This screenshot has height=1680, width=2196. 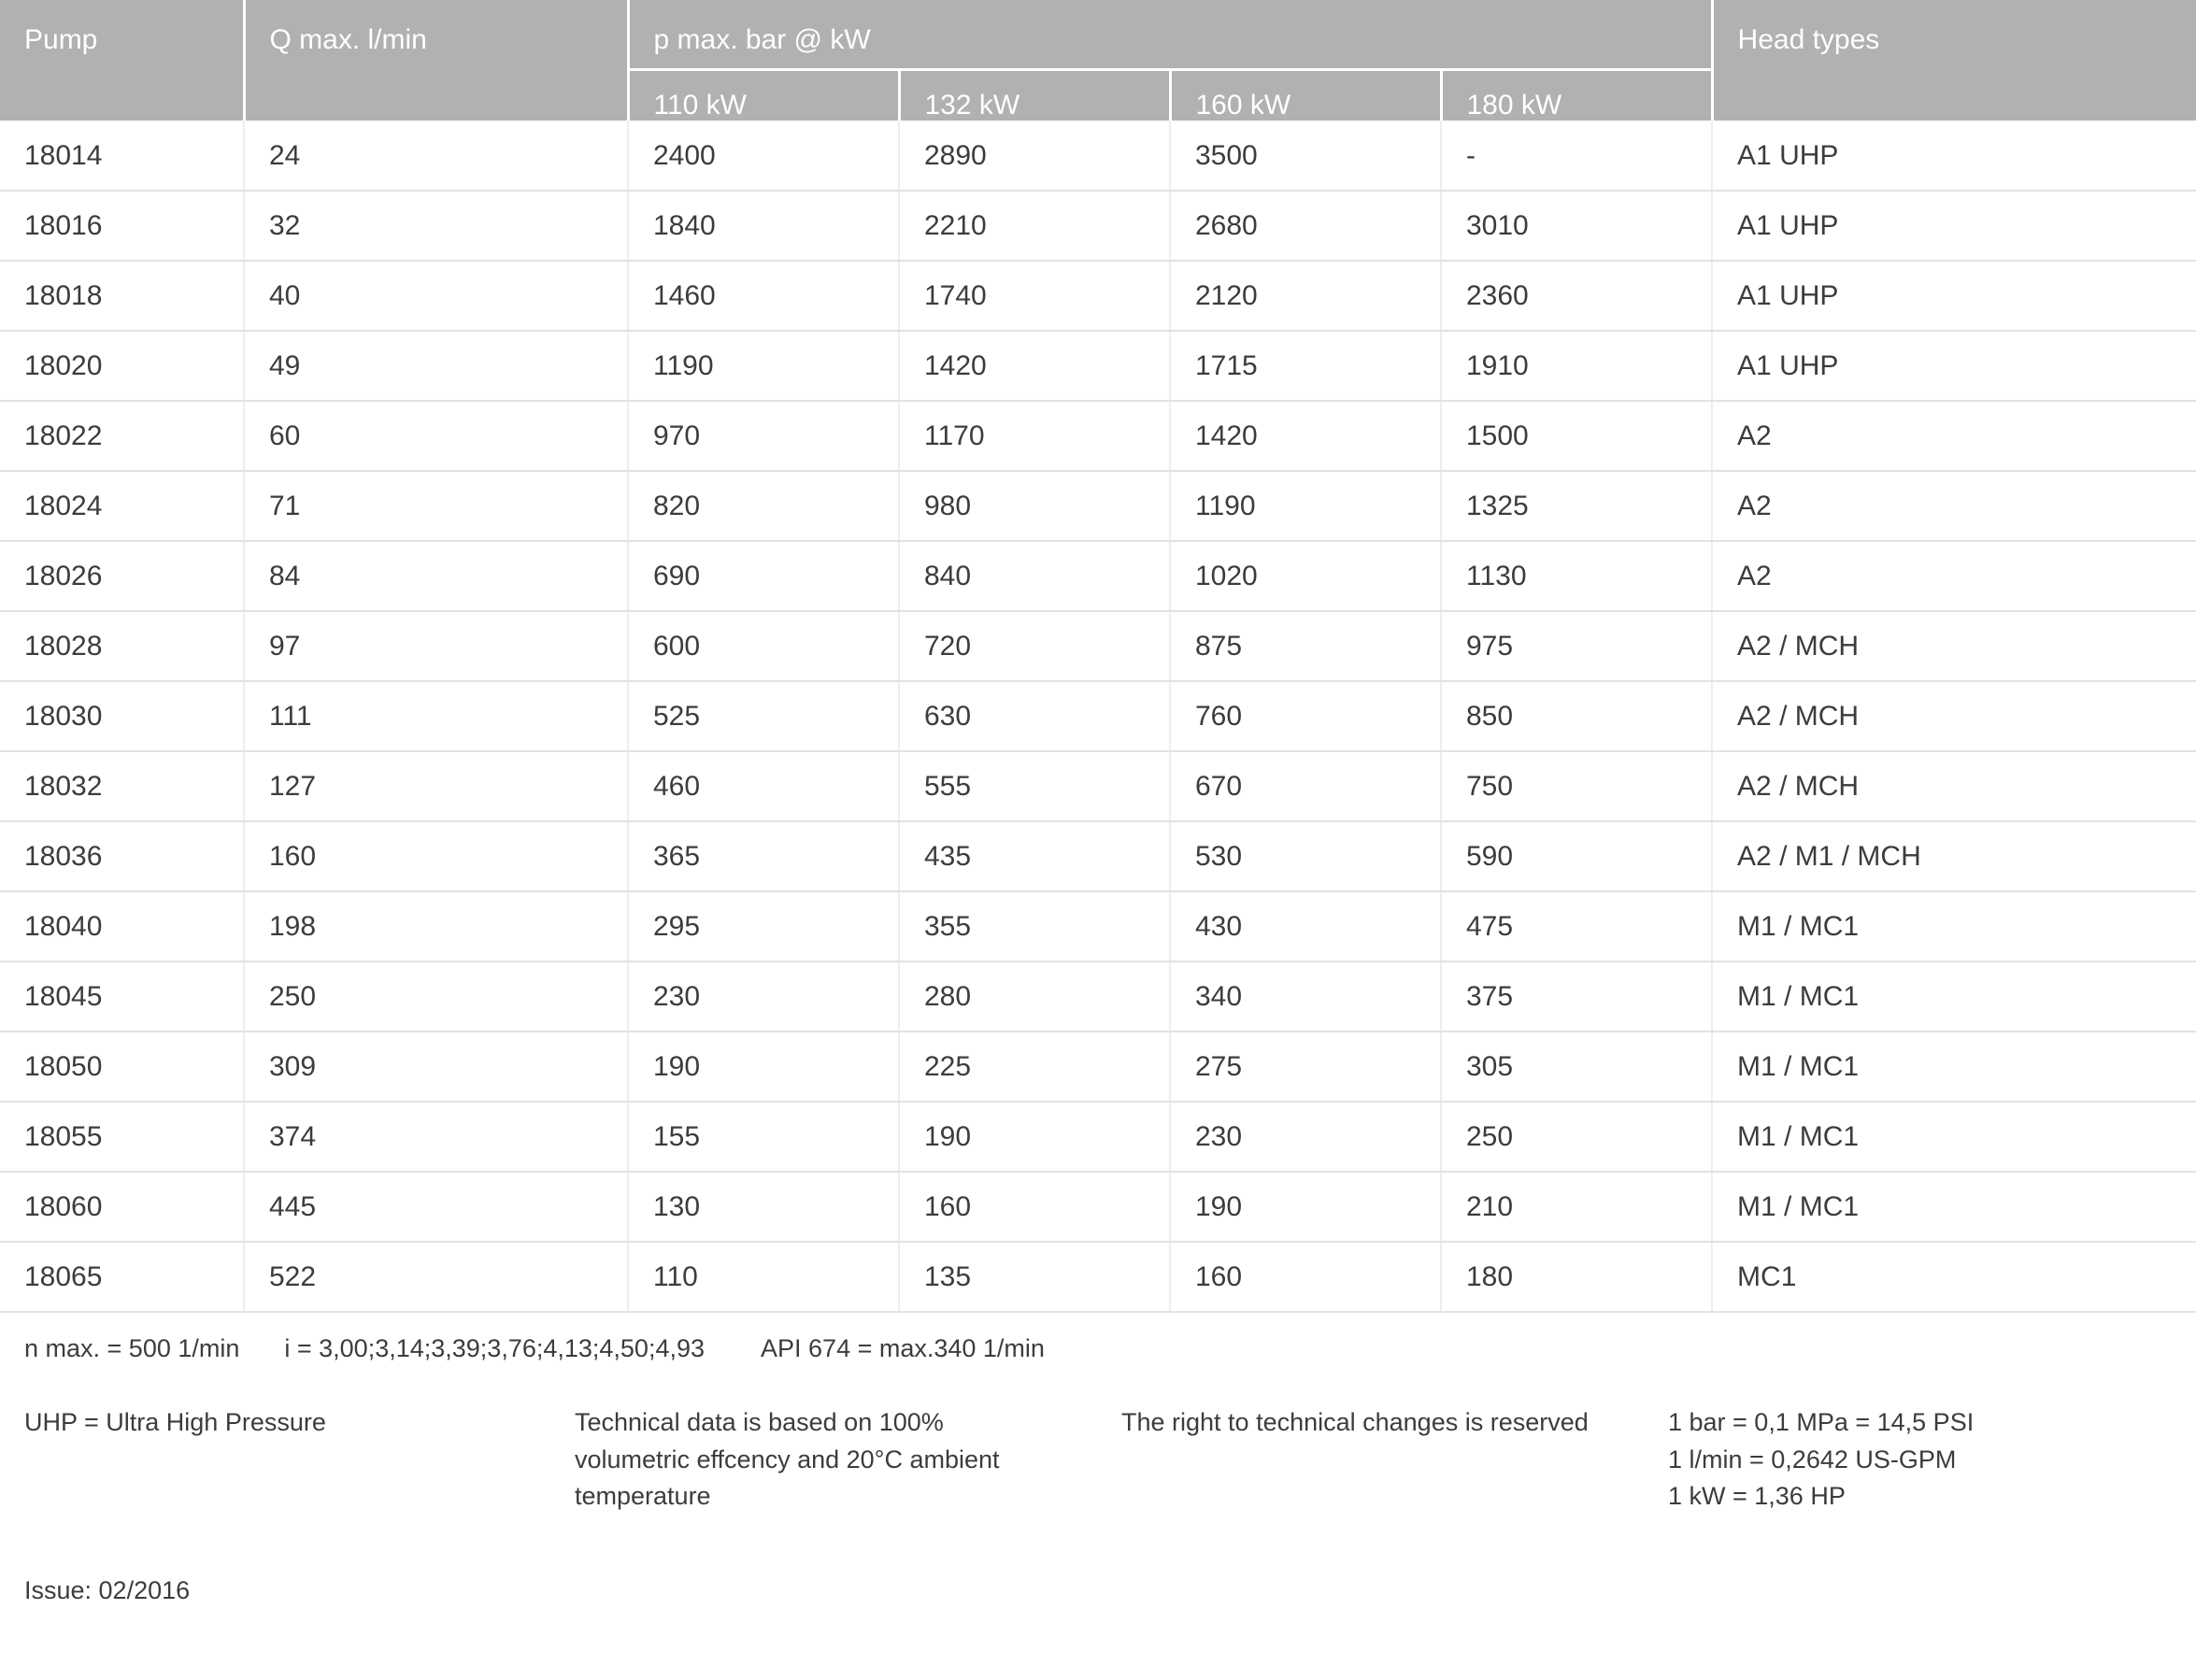 What do you see at coordinates (122, 576) in the screenshot?
I see `cell-pump: 18026` at bounding box center [122, 576].